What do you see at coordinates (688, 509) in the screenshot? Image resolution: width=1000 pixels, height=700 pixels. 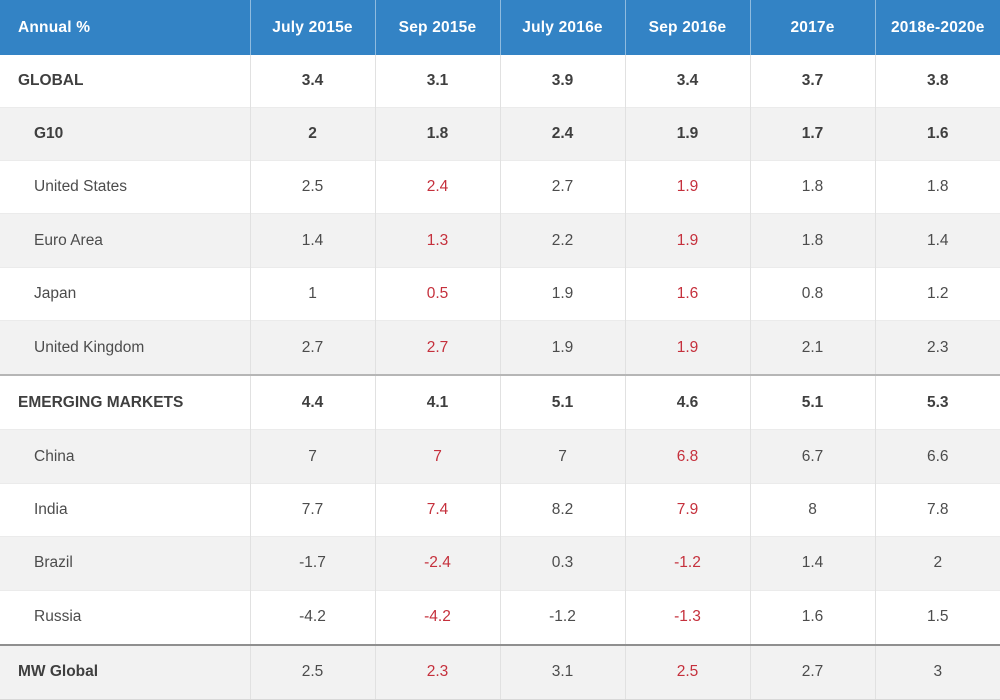 I see `cell: 7.9` at bounding box center [688, 509].